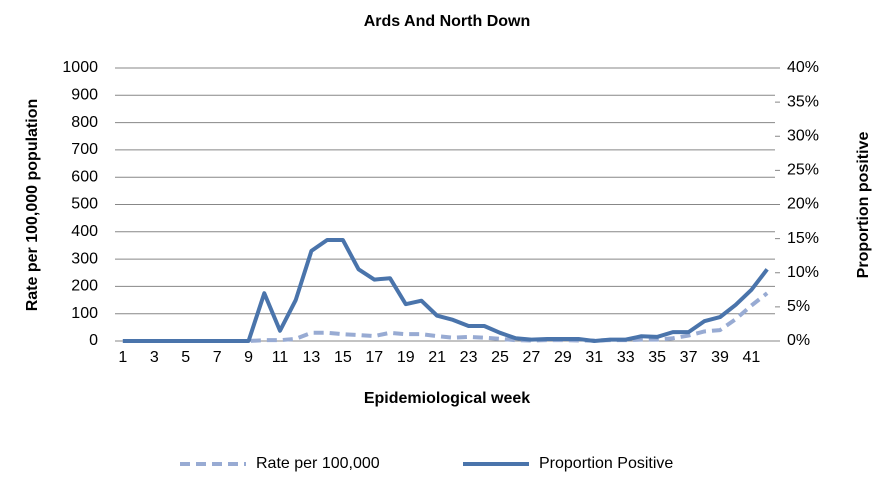 The image size is (895, 478). I want to click on chart-title: Ards And North Down, so click(447, 21).